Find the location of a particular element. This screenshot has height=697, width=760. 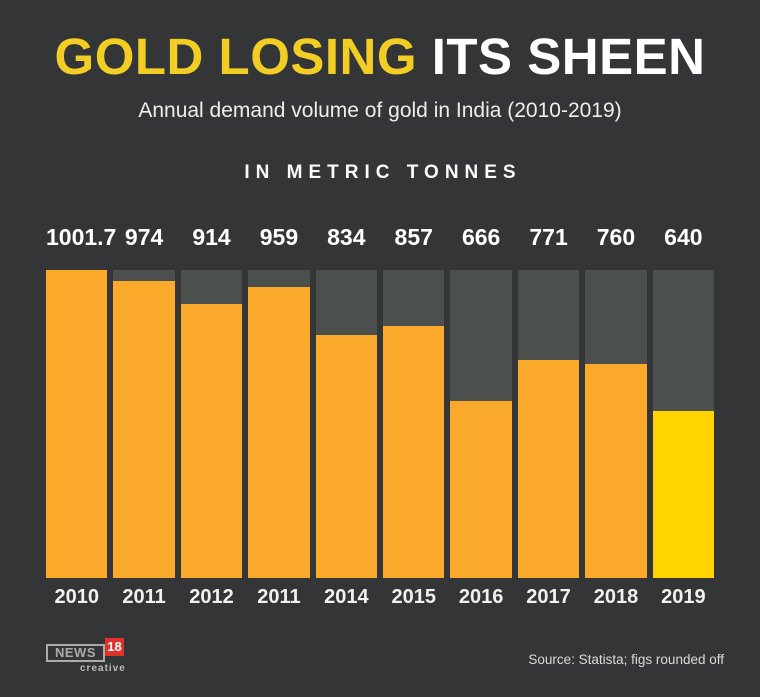

bar-column: 959 2011 is located at coordinates (279, 420).